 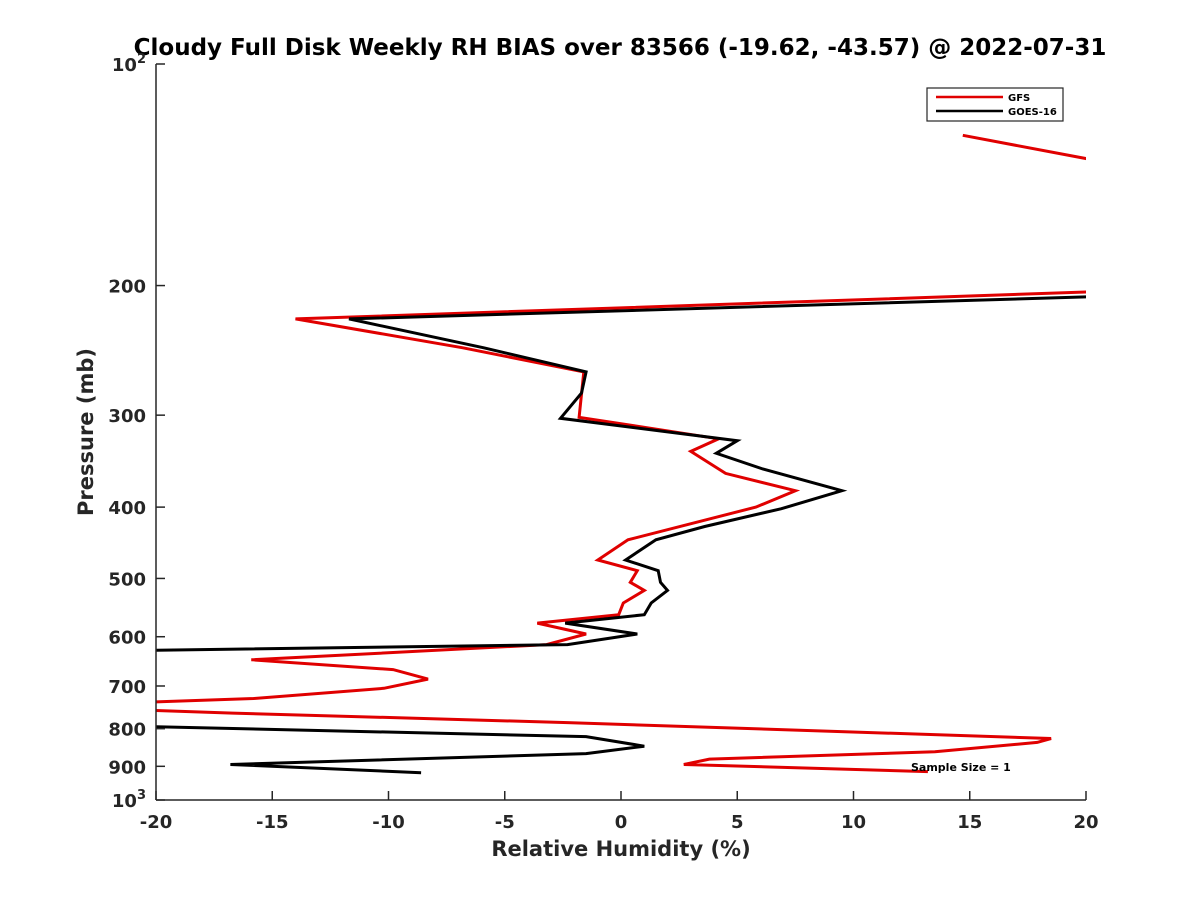 What do you see at coordinates (1085, 822) in the screenshot?
I see `x-tick-label: 20` at bounding box center [1085, 822].